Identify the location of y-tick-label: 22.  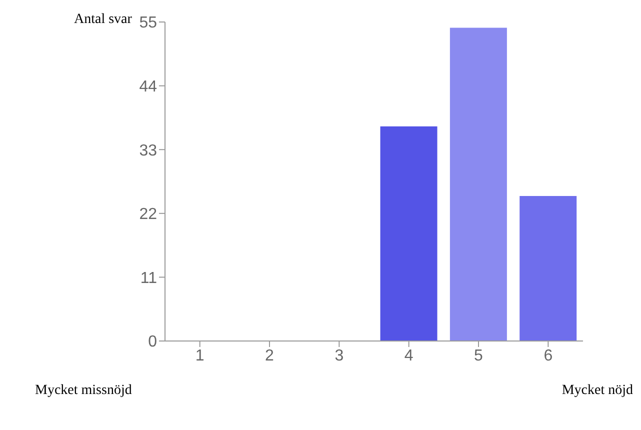
(148, 215).